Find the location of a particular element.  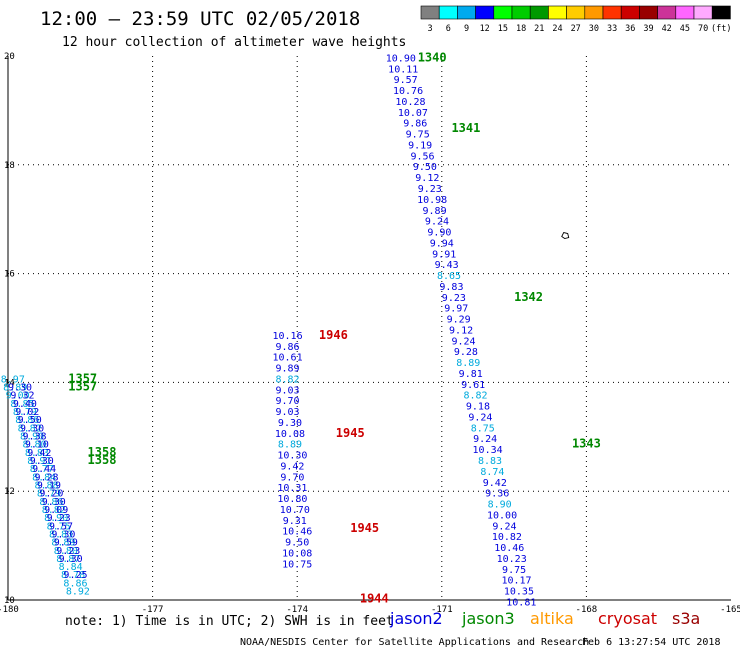

wave-height-label: 8.84 is located at coordinates (44, 477).